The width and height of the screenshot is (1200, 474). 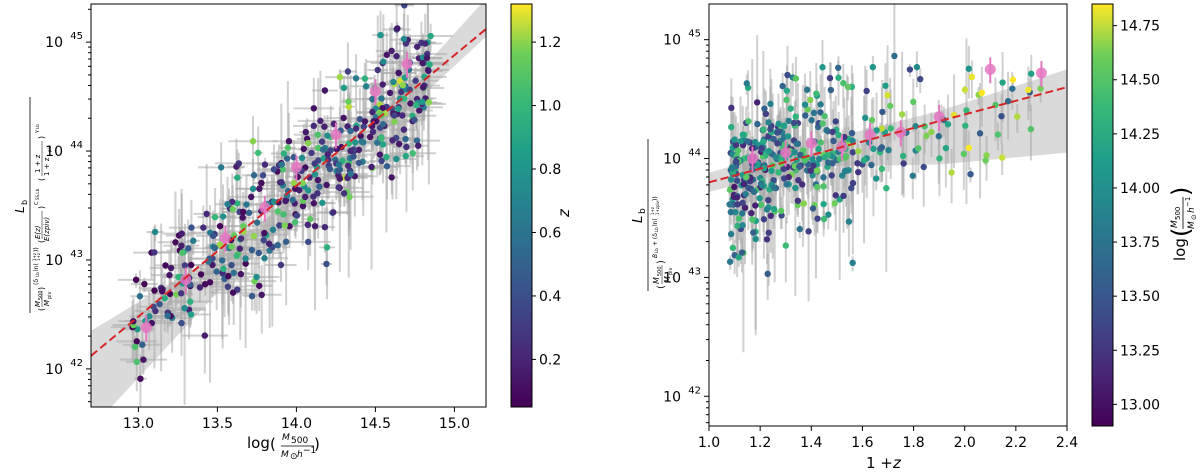 I want to click on left-y-tick-label: 10 45, so click(x=64, y=41).